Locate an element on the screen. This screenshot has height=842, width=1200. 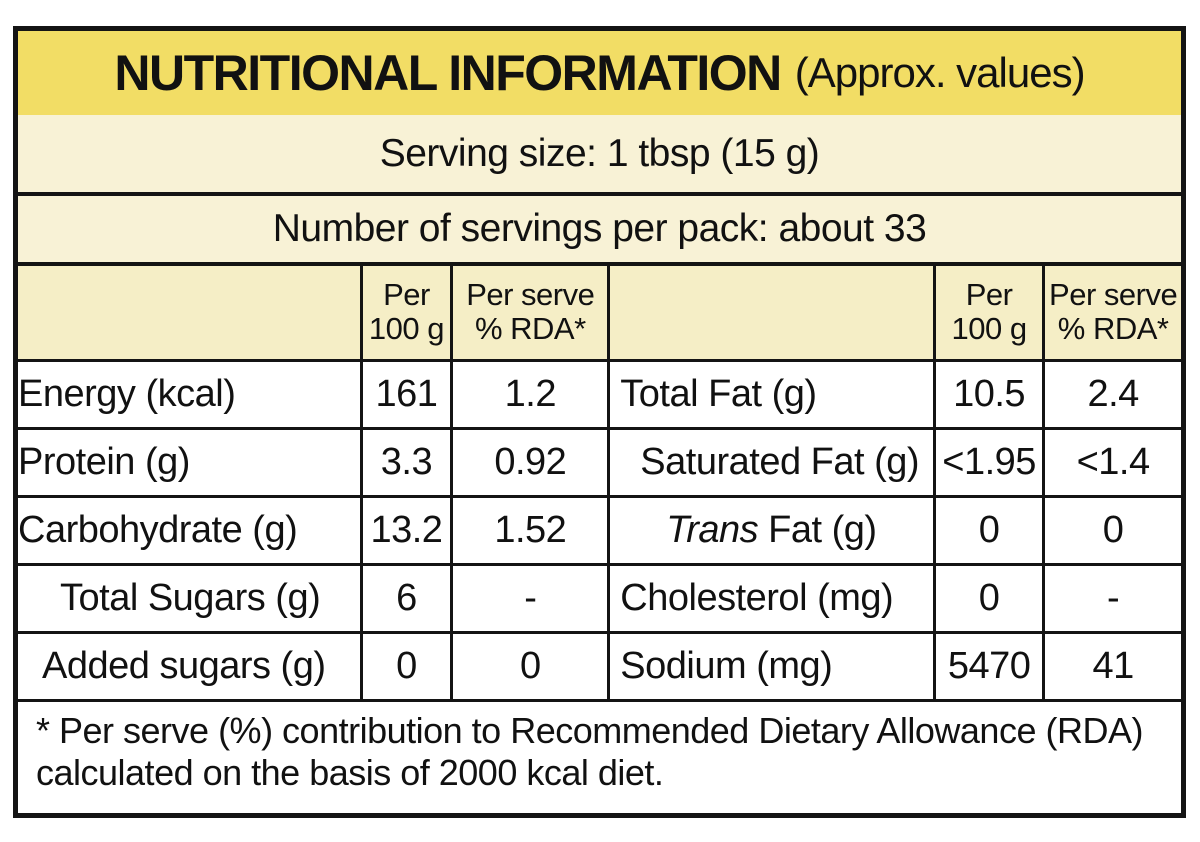
cell-total-fat-per-100g: 10.5 is located at coordinates (989, 394).